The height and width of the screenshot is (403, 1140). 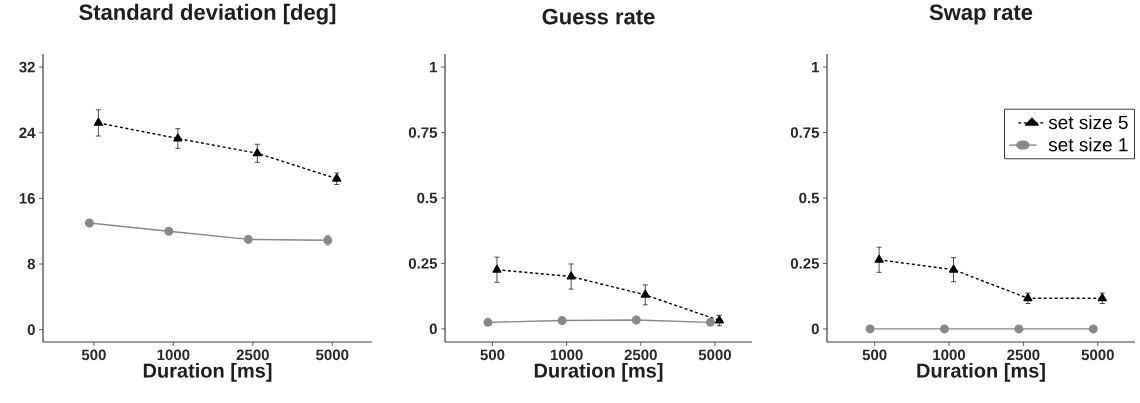 I want to click on chart-title: Standard deviation [deg], so click(x=207, y=14).